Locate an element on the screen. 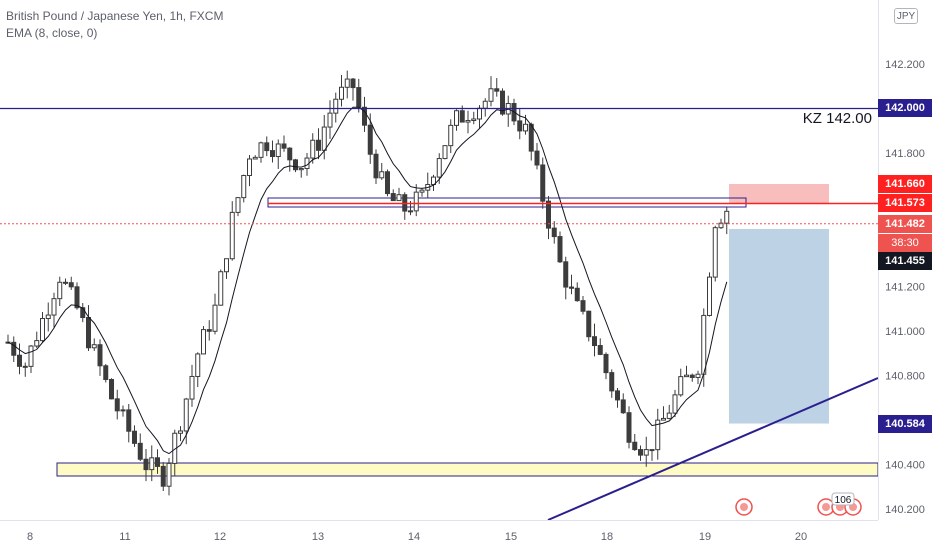 The width and height of the screenshot is (932, 555). entry-price-tag: 141.573 is located at coordinates (905, 203).